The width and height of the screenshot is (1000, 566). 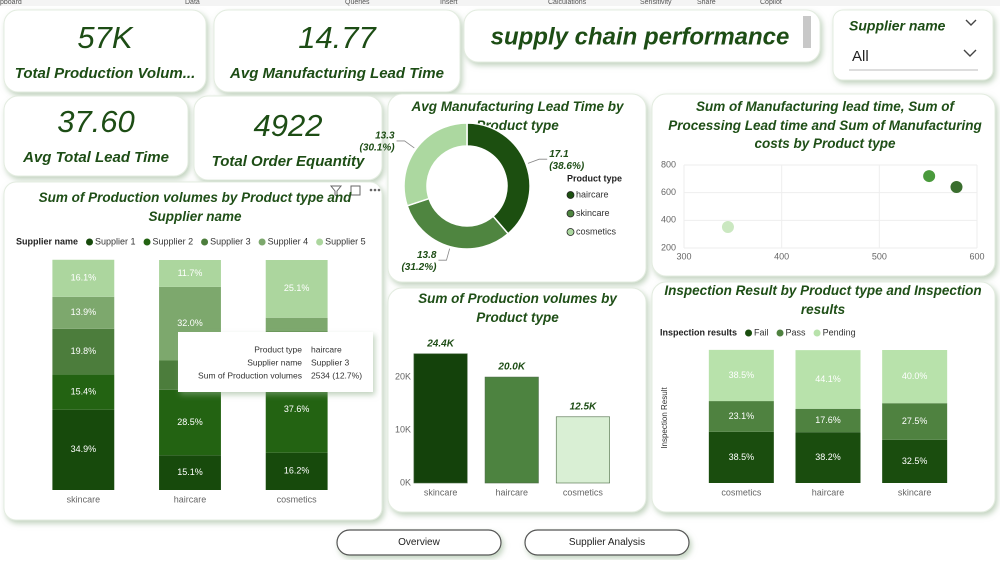 What do you see at coordinates (84, 351) in the screenshot?
I see `data-label: 19.8%` at bounding box center [84, 351].